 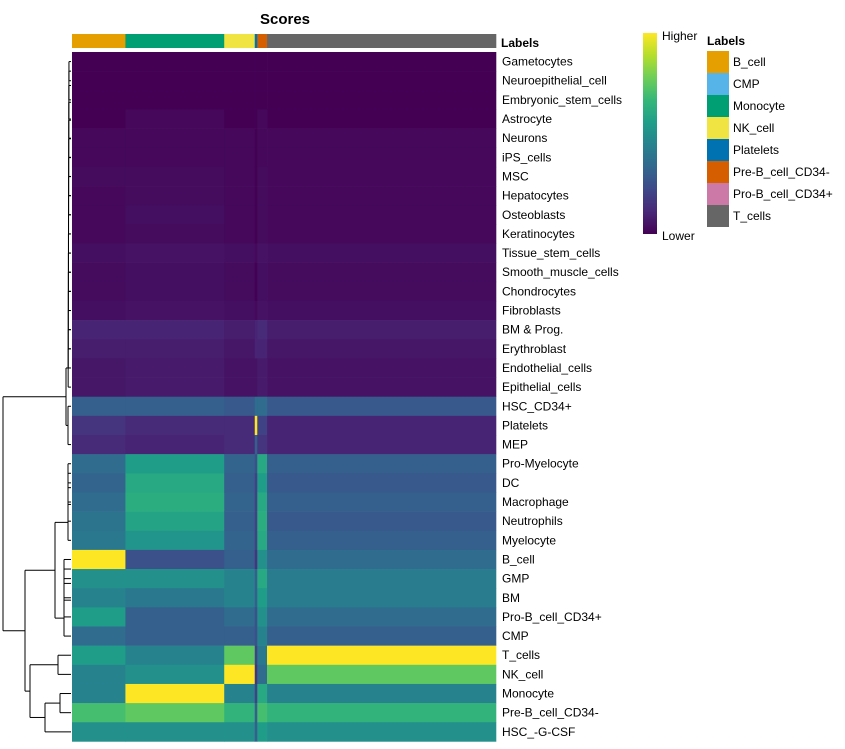 I want to click on row-label: Neutrophils, so click(x=532, y=521).